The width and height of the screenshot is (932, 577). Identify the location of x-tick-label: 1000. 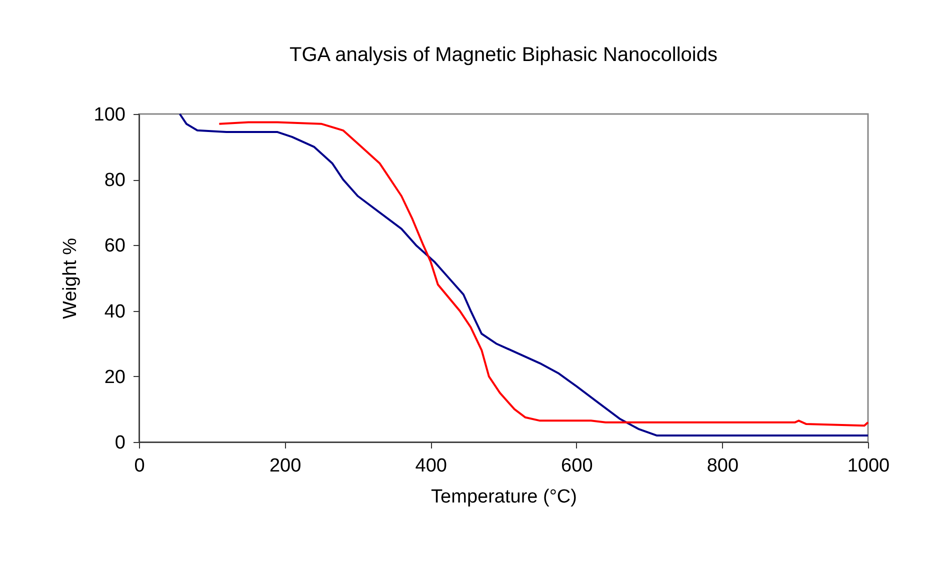
(868, 466).